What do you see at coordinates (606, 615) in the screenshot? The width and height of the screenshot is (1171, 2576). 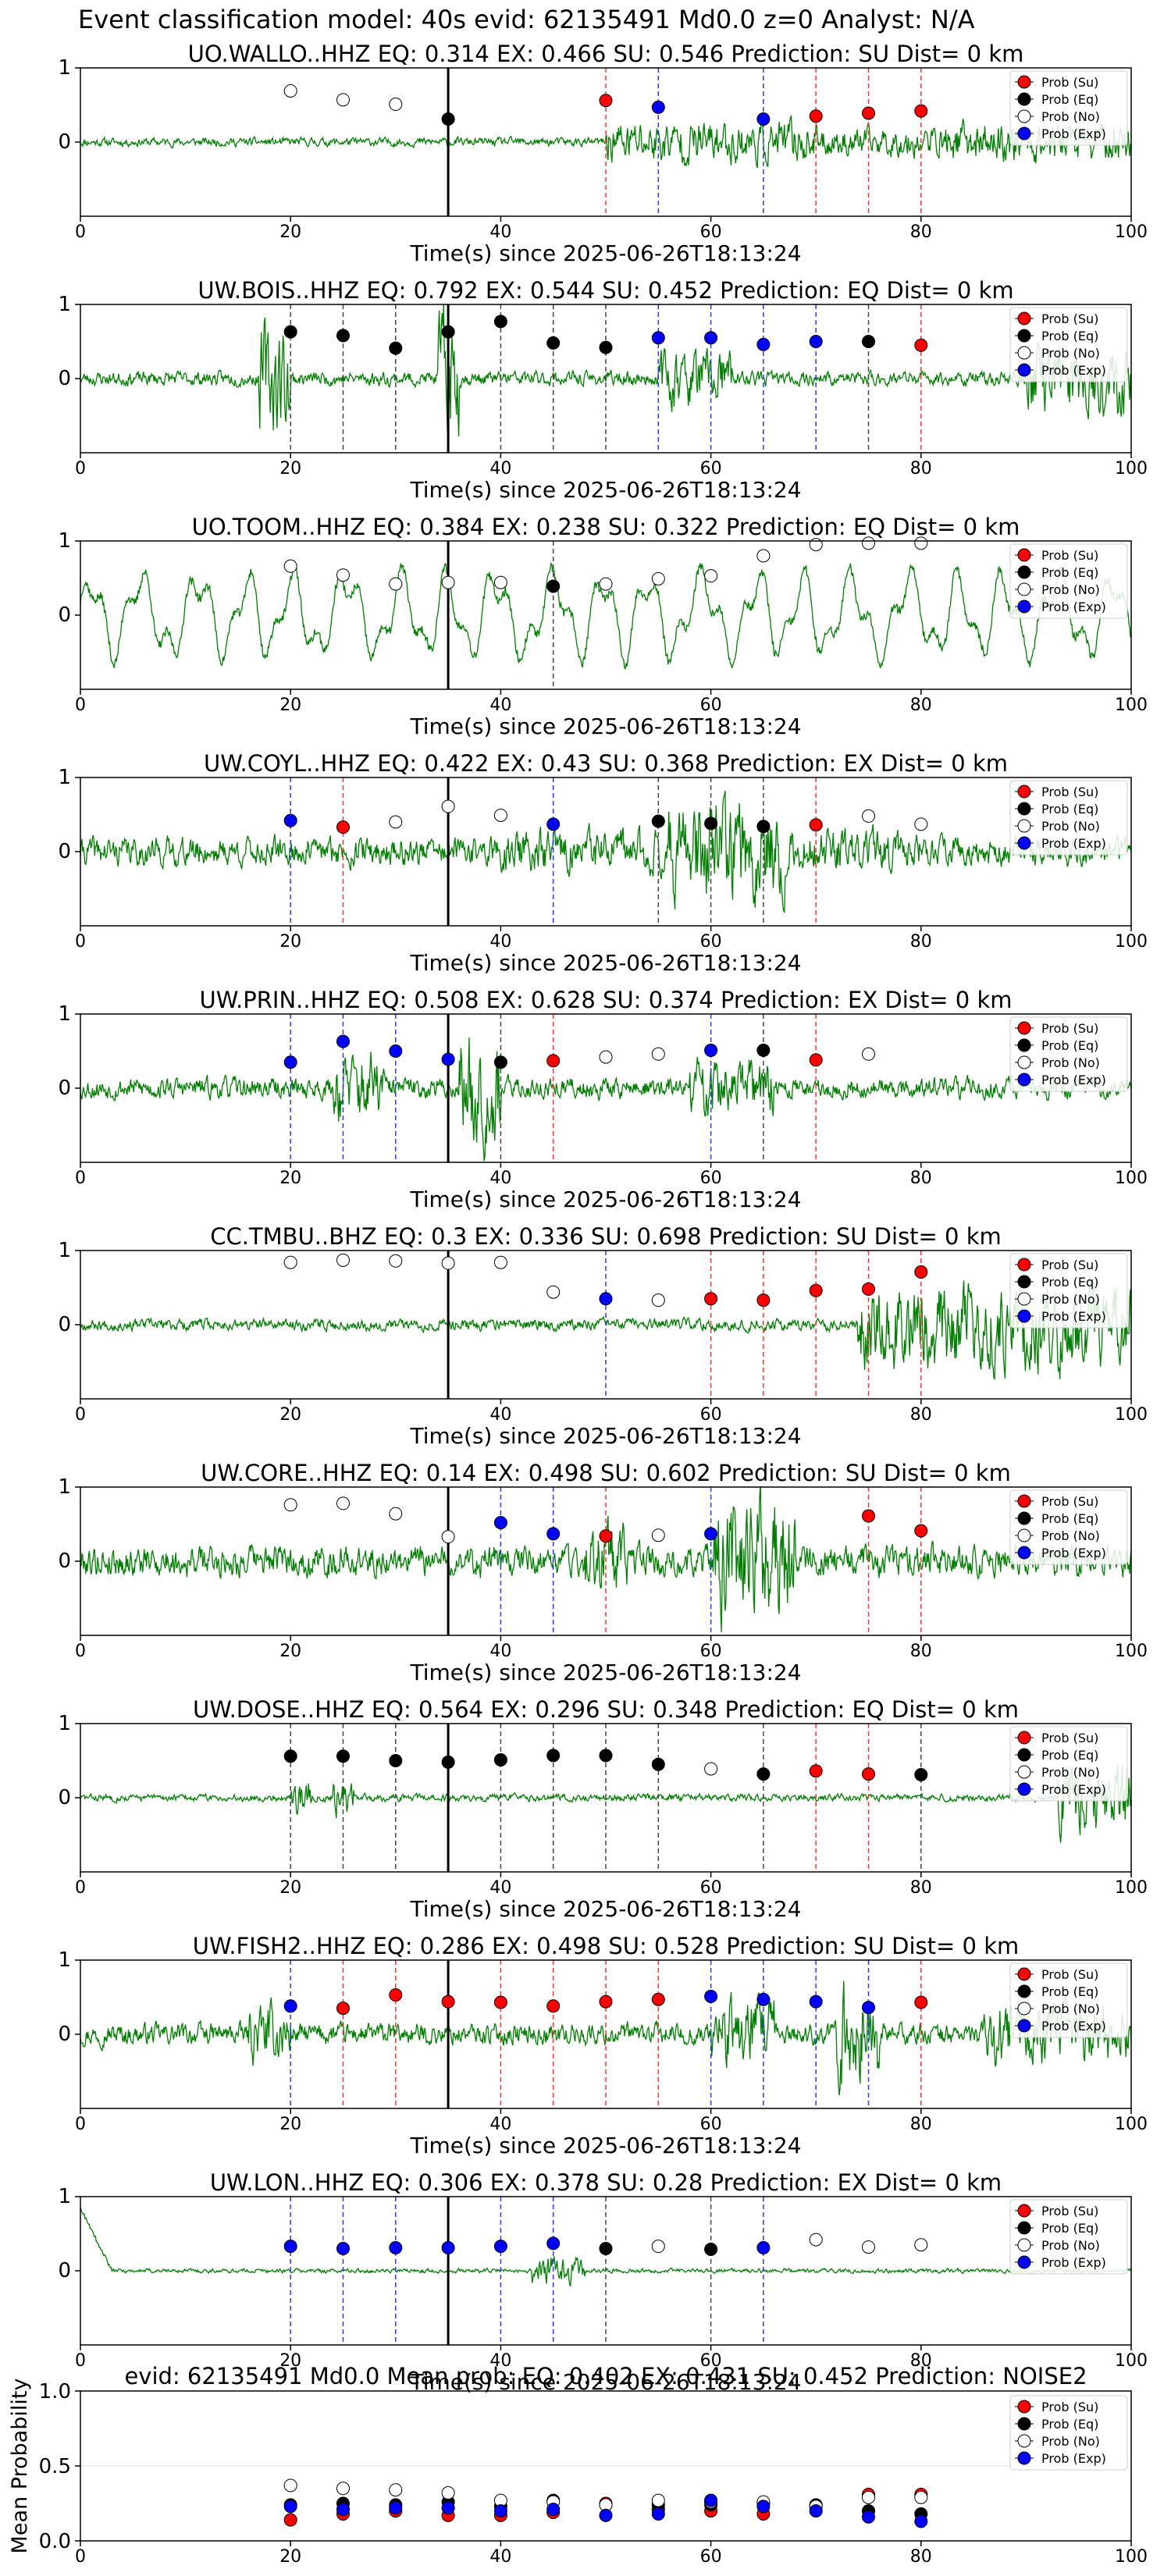 I see `plot-frame` at bounding box center [606, 615].